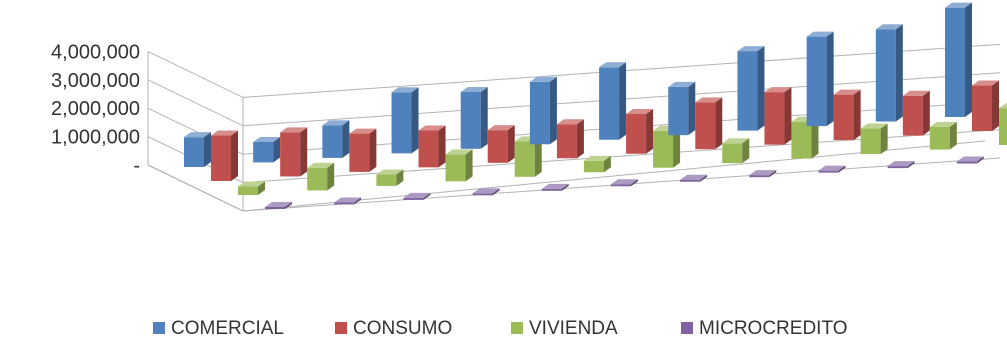 The image size is (1007, 342). I want to click on y-tick-label: 2,000,000, so click(95, 109).